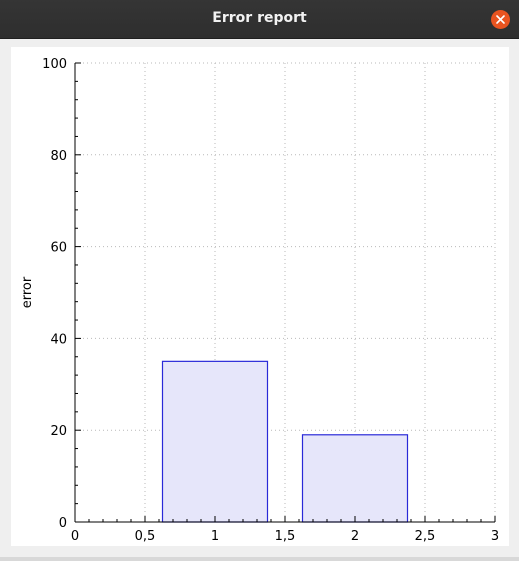 This screenshot has width=519, height=561. I want to click on window-title: Error report, so click(259, 18).